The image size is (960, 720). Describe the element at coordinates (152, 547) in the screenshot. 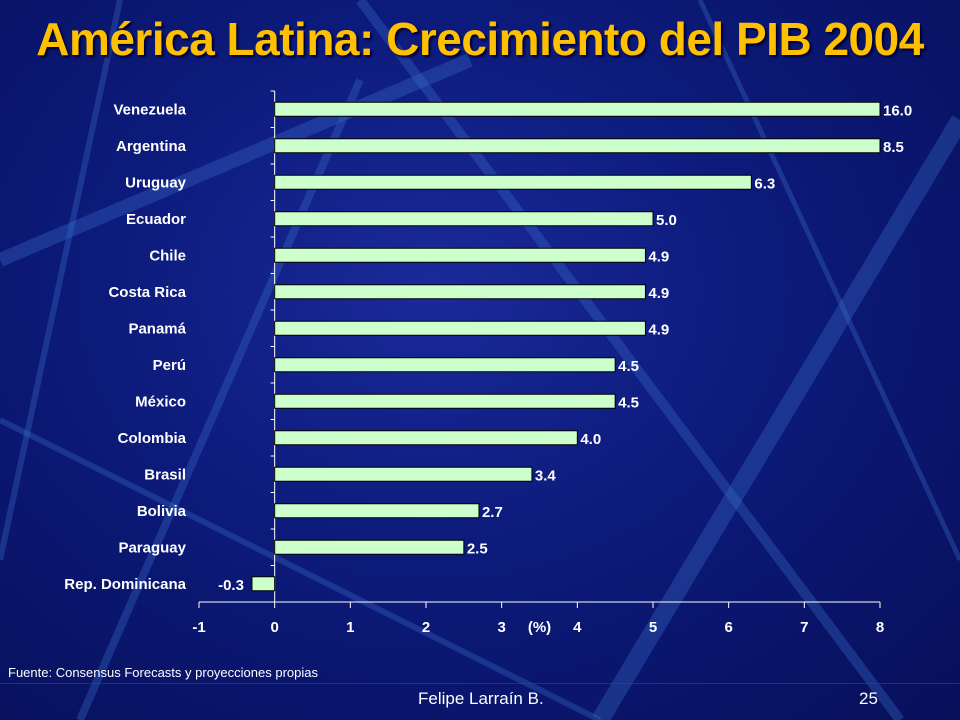

I see `category-label: Paraguay` at that location.